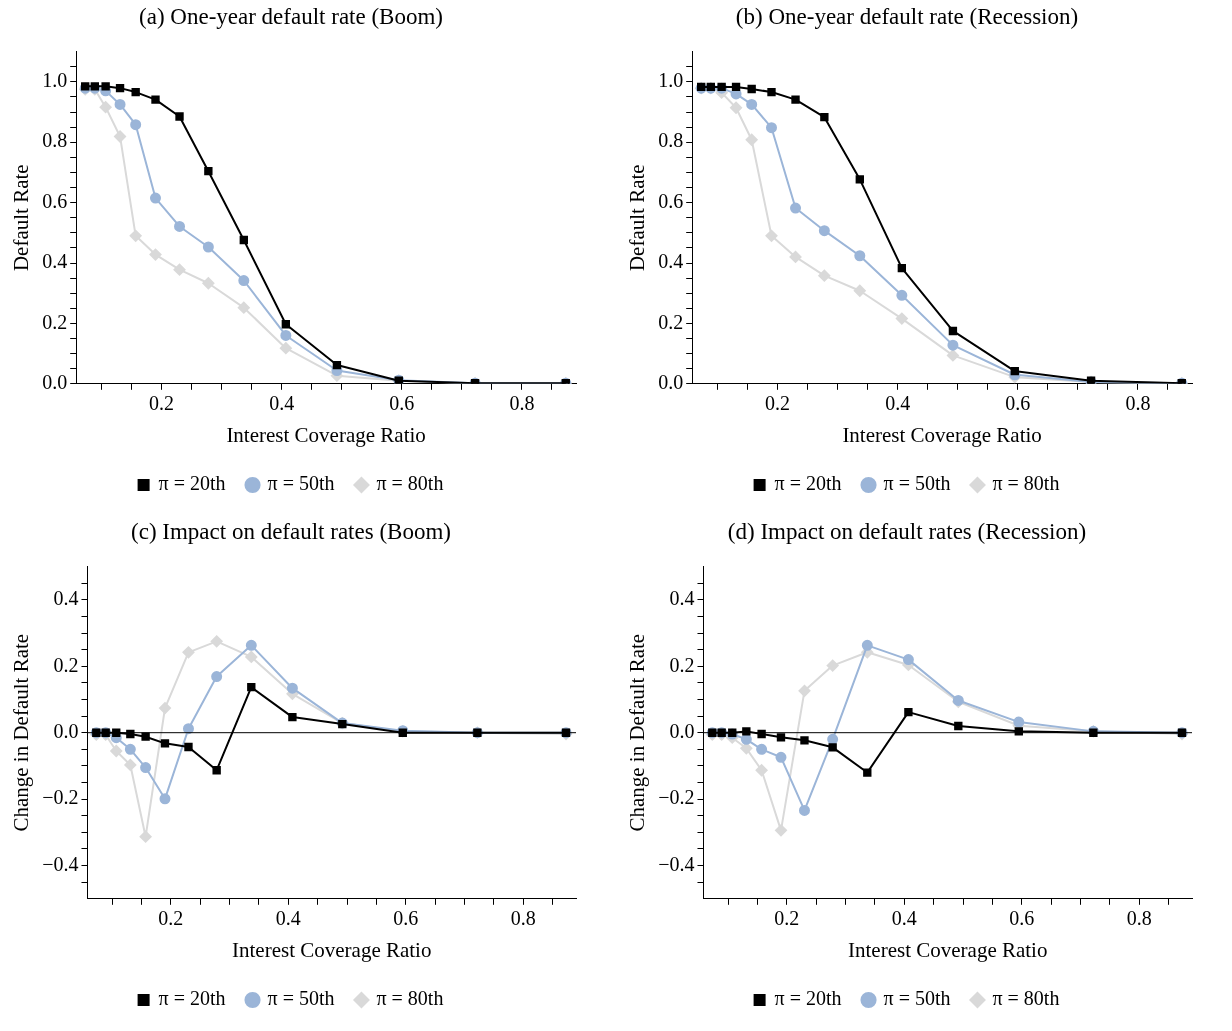 The width and height of the screenshot is (1232, 1031). Describe the element at coordinates (907, 531) in the screenshot. I see `chart-title: (d) Impact on default rates (Recession)` at that location.